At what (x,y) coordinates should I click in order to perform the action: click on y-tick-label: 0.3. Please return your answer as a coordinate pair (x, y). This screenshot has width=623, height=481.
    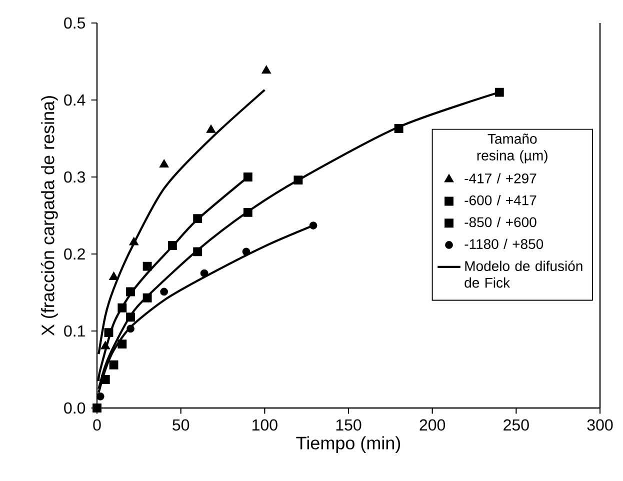
    Looking at the image, I should click on (75, 177).